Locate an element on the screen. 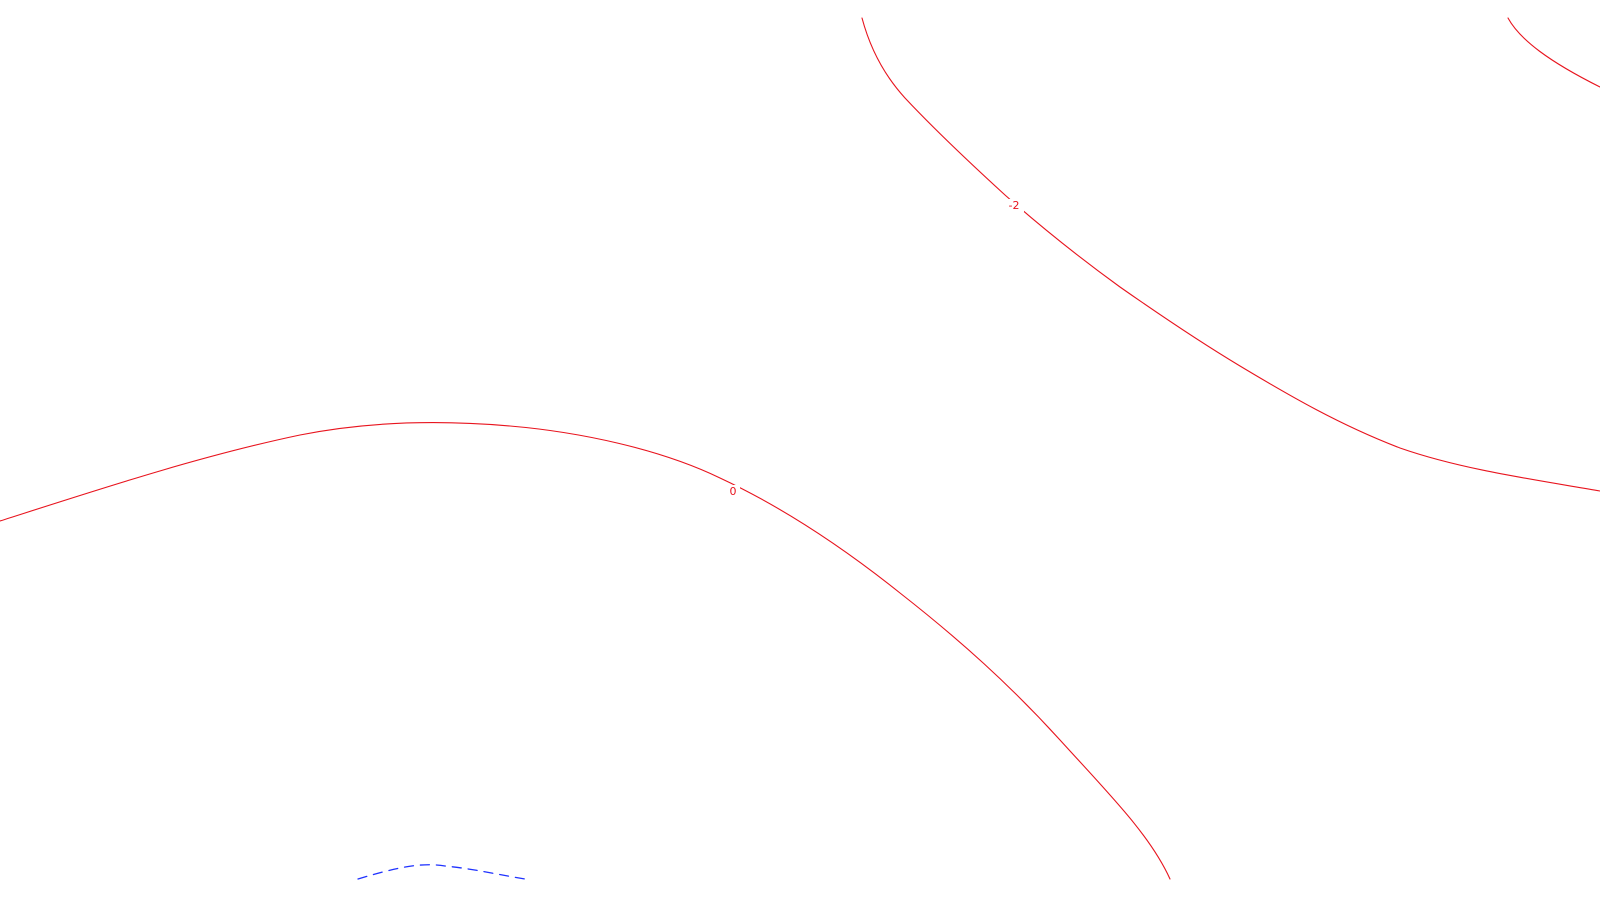 The height and width of the screenshot is (900, 1600). contour-line-positive is located at coordinates (441, 872).